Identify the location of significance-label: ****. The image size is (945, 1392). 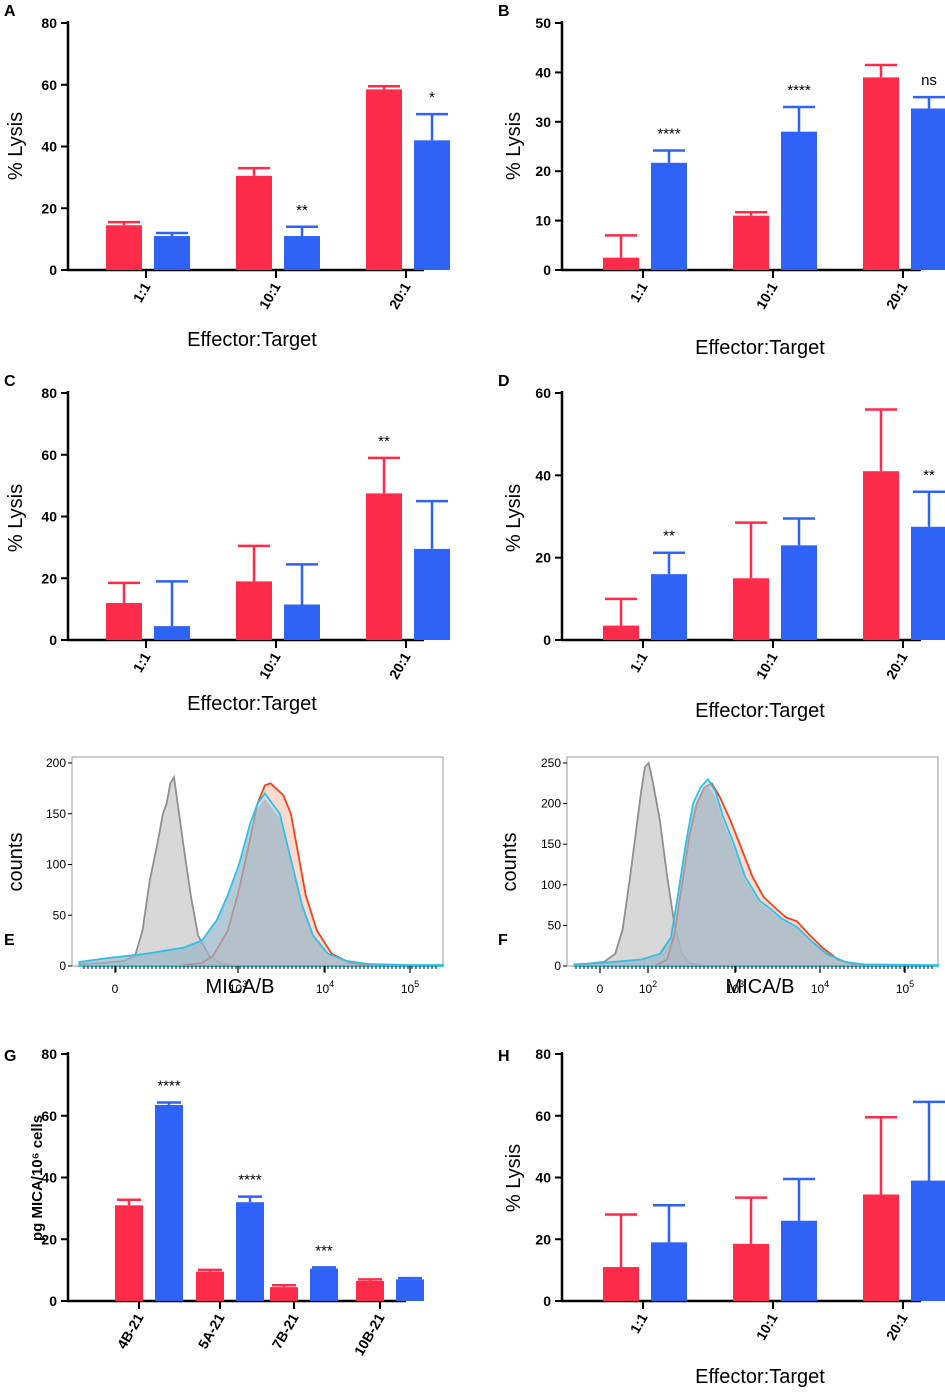
(169, 1085).